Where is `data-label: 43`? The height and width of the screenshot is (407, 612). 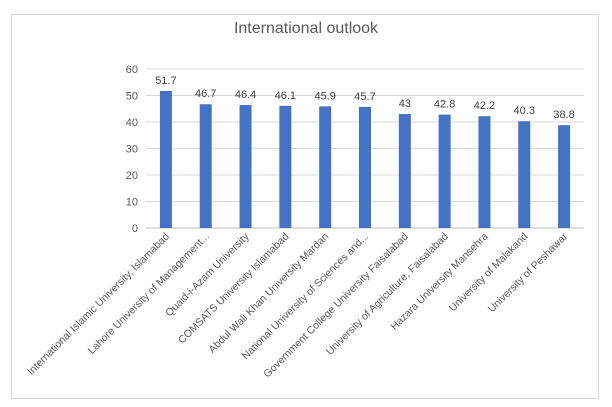 data-label: 43 is located at coordinates (405, 104).